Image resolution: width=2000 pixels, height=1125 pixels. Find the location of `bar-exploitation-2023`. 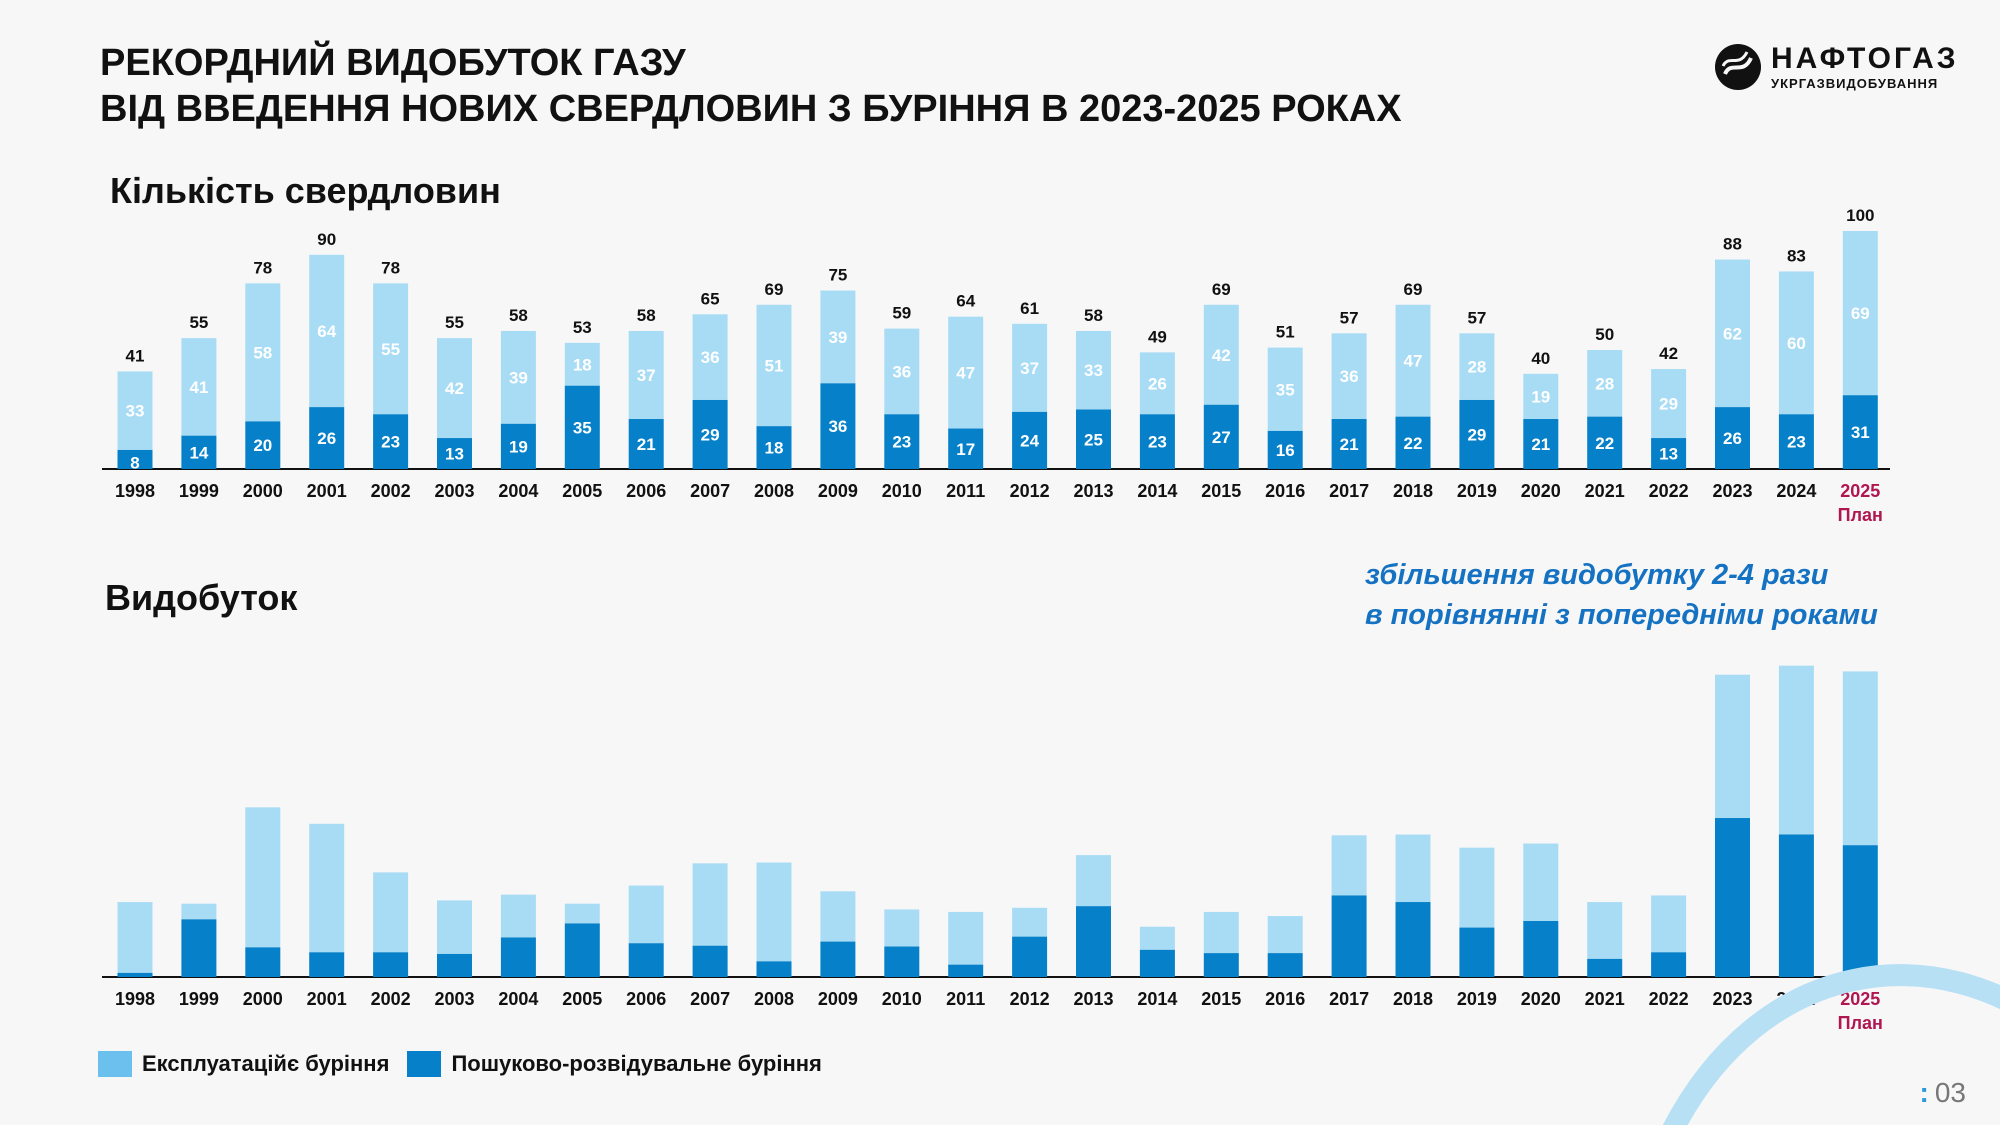

bar-exploitation-2023 is located at coordinates (1732, 746).